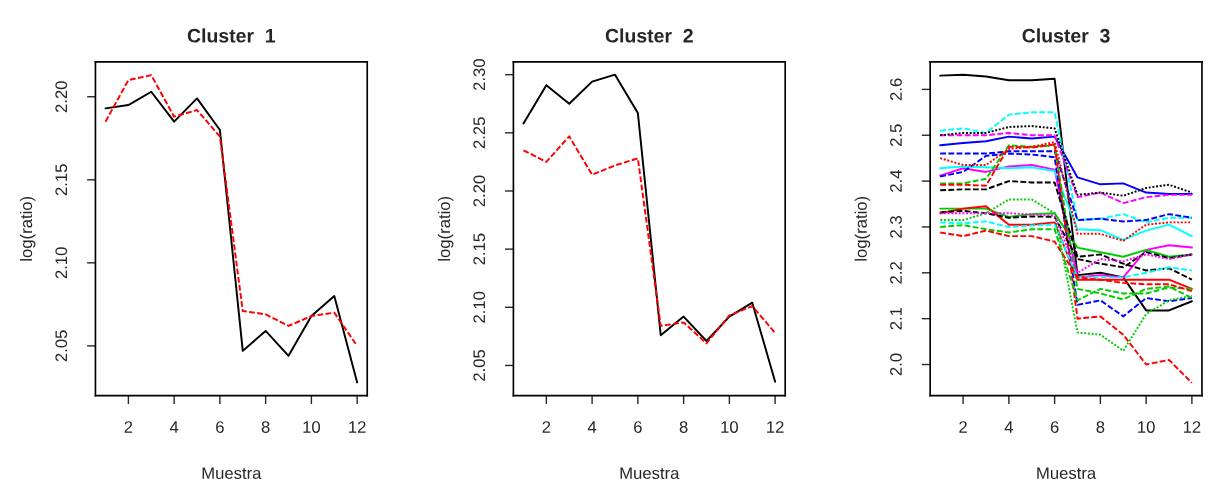 The height and width of the screenshot is (495, 1208). I want to click on y-tick-label: 2.0, so click(896, 364).